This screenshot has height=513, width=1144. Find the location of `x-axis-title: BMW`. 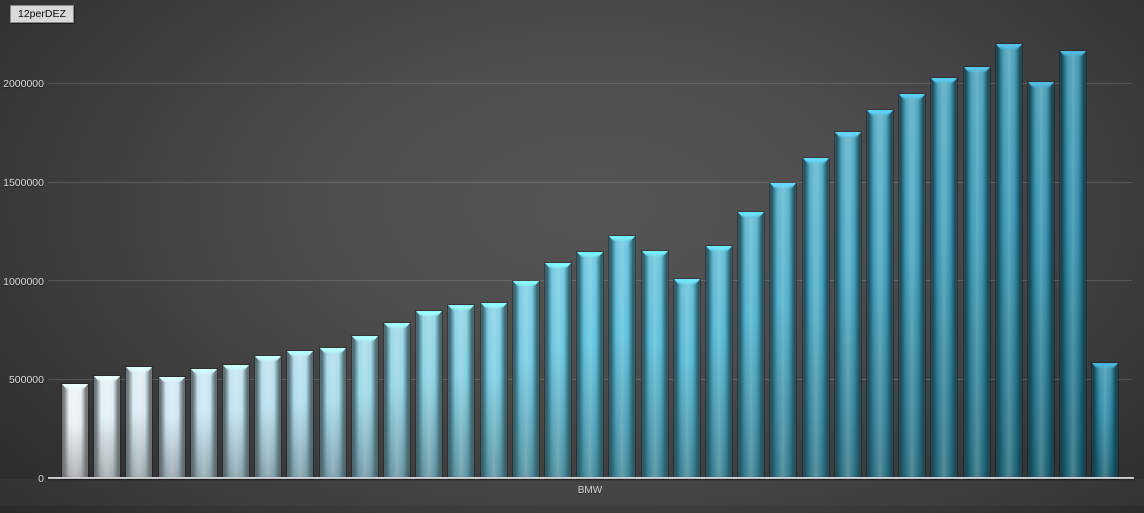

x-axis-title: BMW is located at coordinates (590, 490).